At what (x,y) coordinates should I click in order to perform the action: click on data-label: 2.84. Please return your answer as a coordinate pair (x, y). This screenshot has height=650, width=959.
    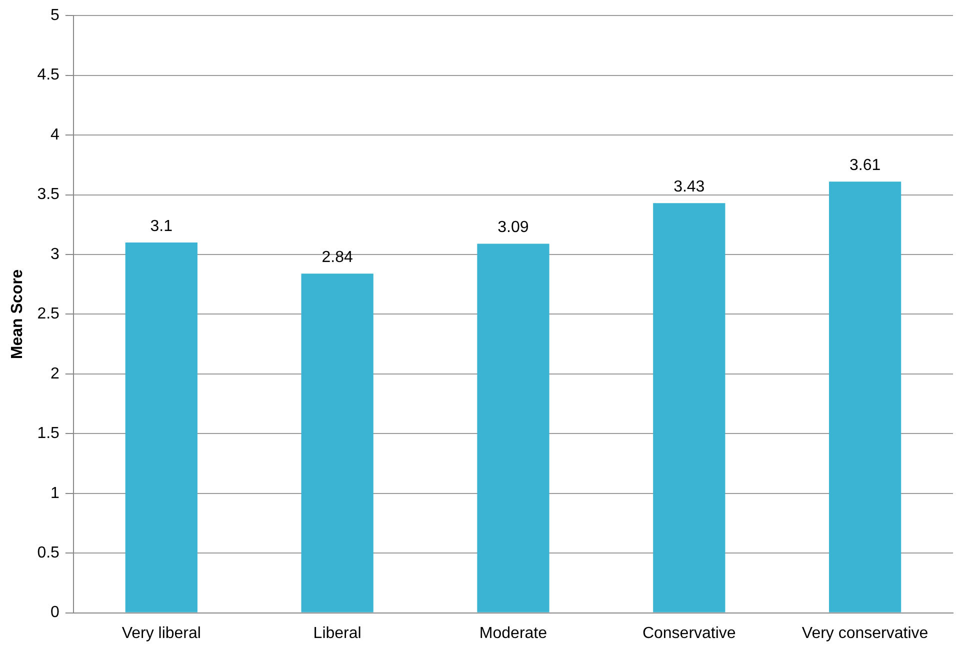
    Looking at the image, I should click on (337, 257).